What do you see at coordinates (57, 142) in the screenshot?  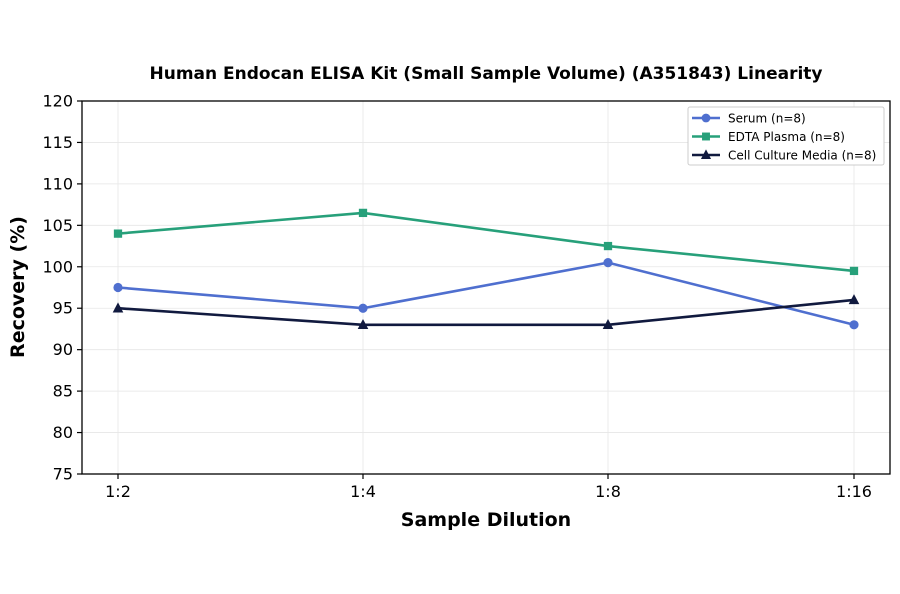 I see `y-tick-label: 115` at bounding box center [57, 142].